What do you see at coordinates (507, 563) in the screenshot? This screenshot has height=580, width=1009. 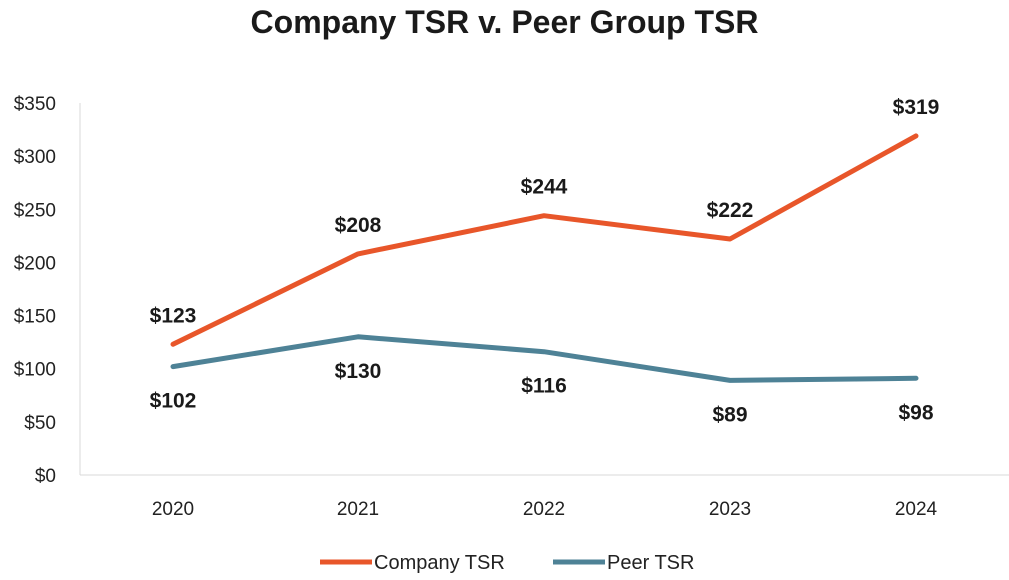 I see `legend: Company TSR Peer TSR` at bounding box center [507, 563].